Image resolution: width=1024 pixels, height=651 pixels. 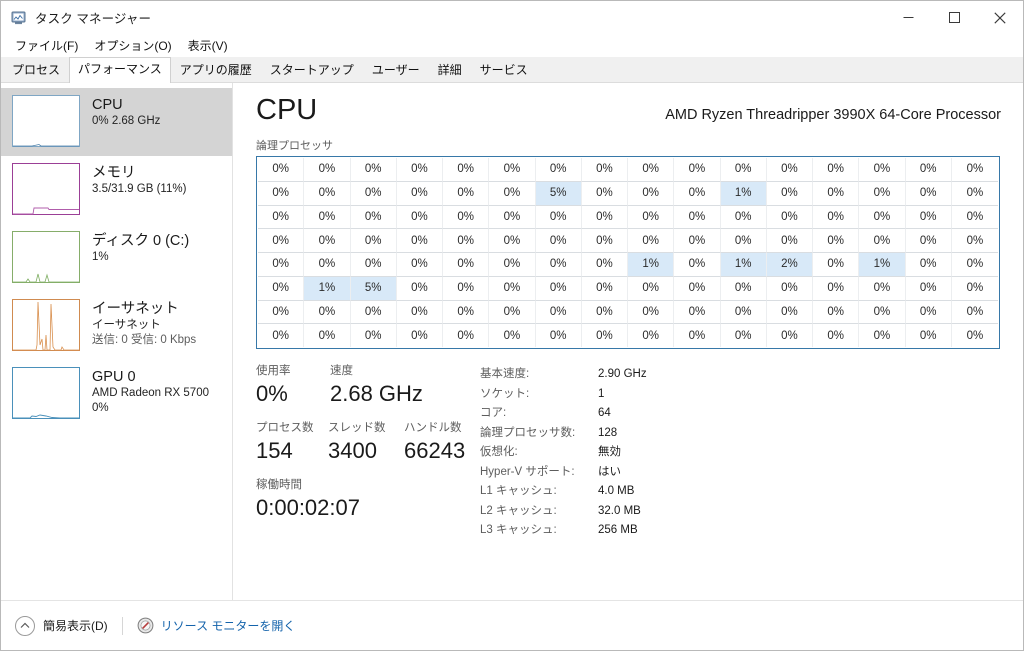 I want to click on resource-monitor-link: リソース モニターを開く, so click(x=228, y=626).